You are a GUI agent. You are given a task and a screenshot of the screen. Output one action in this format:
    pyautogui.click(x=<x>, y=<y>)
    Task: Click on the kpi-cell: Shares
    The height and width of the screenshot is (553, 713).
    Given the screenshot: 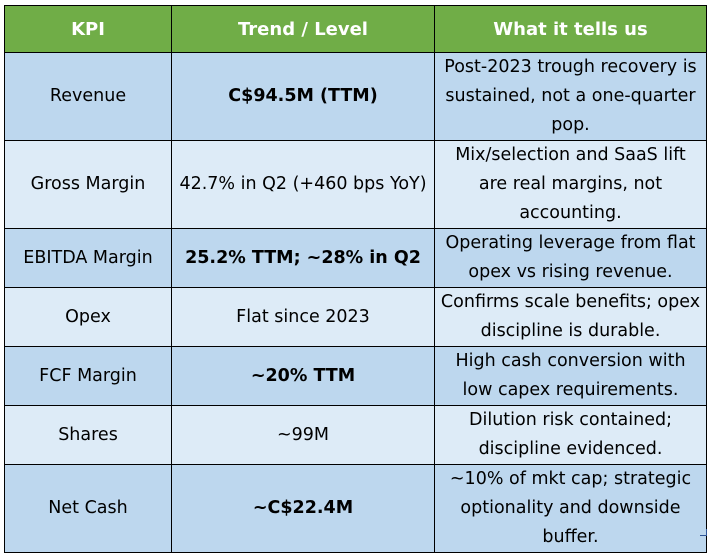 What is the action you would take?
    pyautogui.click(x=88, y=435)
    